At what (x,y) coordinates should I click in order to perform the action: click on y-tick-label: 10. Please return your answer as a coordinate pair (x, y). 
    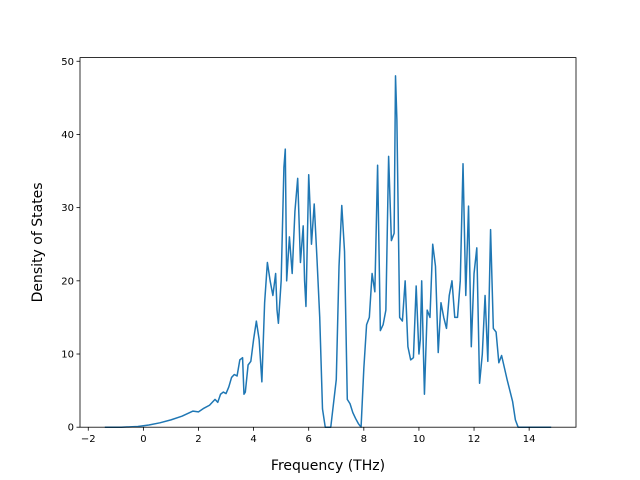
    Looking at the image, I should click on (67, 355).